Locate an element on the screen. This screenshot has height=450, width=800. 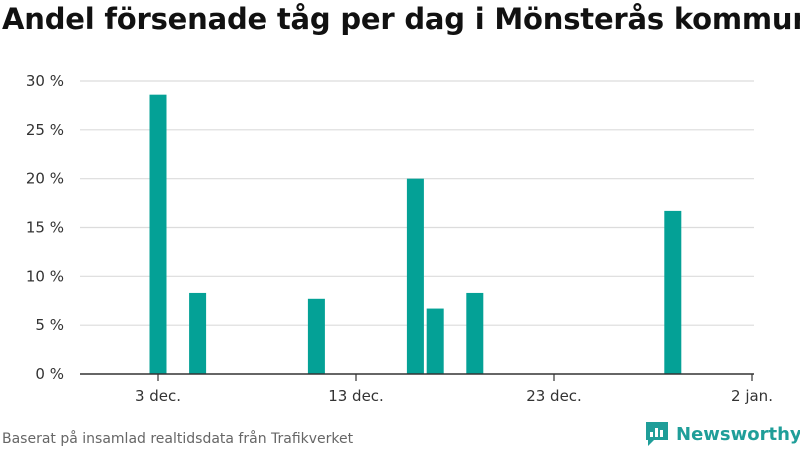
y-tick-label: 25 % is located at coordinates (45, 130).